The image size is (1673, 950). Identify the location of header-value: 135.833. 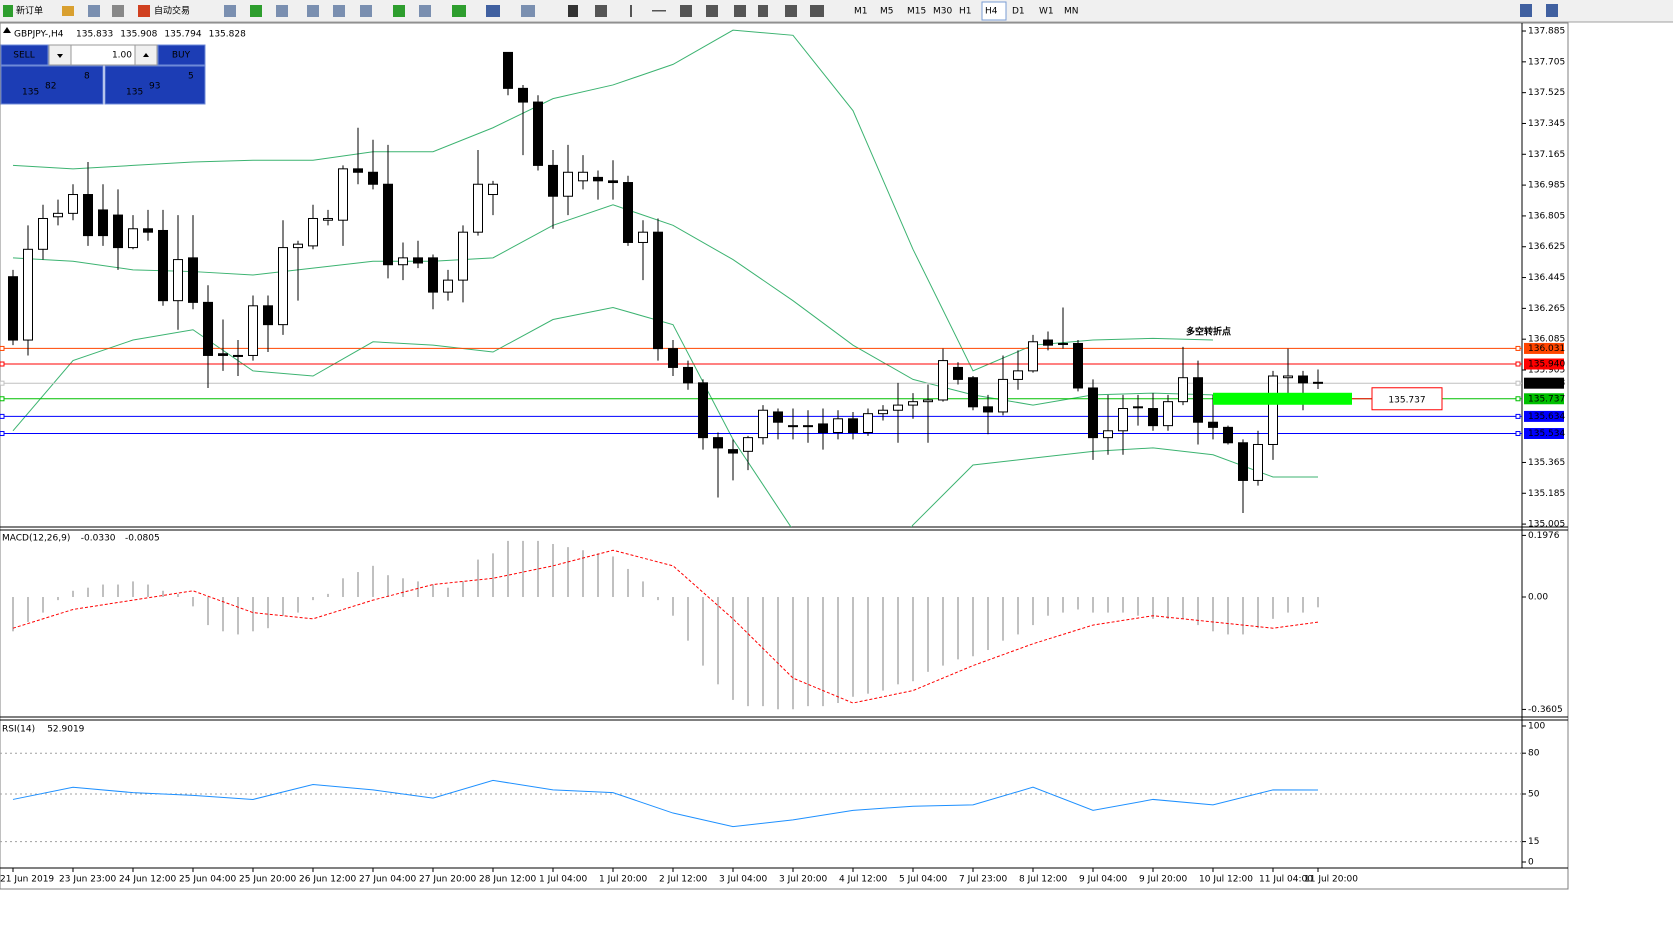
(94, 35).